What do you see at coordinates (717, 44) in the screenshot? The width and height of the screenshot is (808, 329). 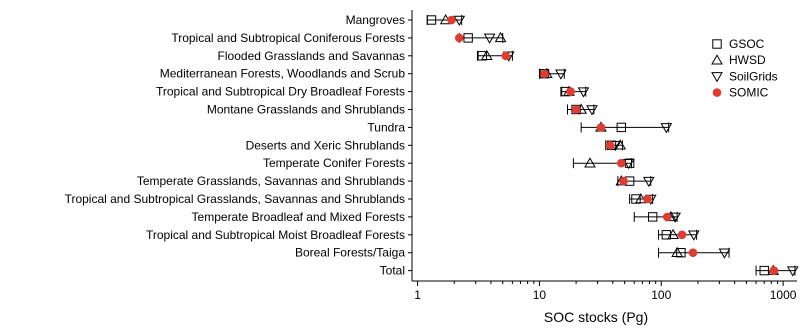 I see `legend-marker-gsoc` at bounding box center [717, 44].